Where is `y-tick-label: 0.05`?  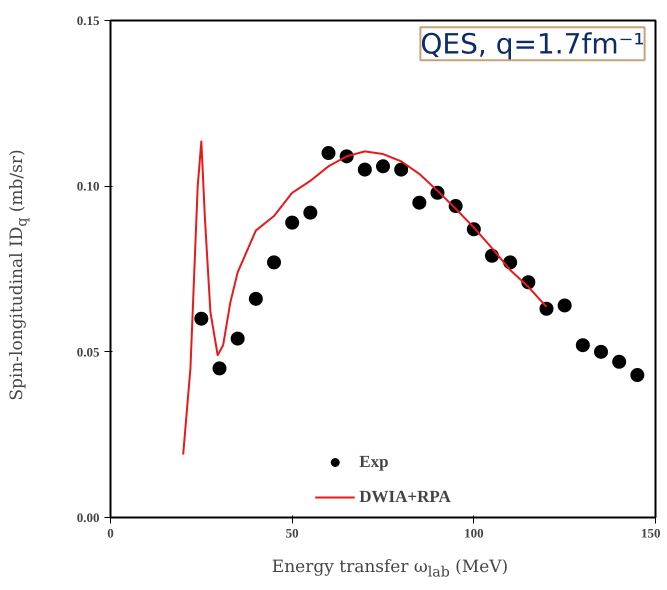
y-tick-label: 0.05 is located at coordinates (88, 352).